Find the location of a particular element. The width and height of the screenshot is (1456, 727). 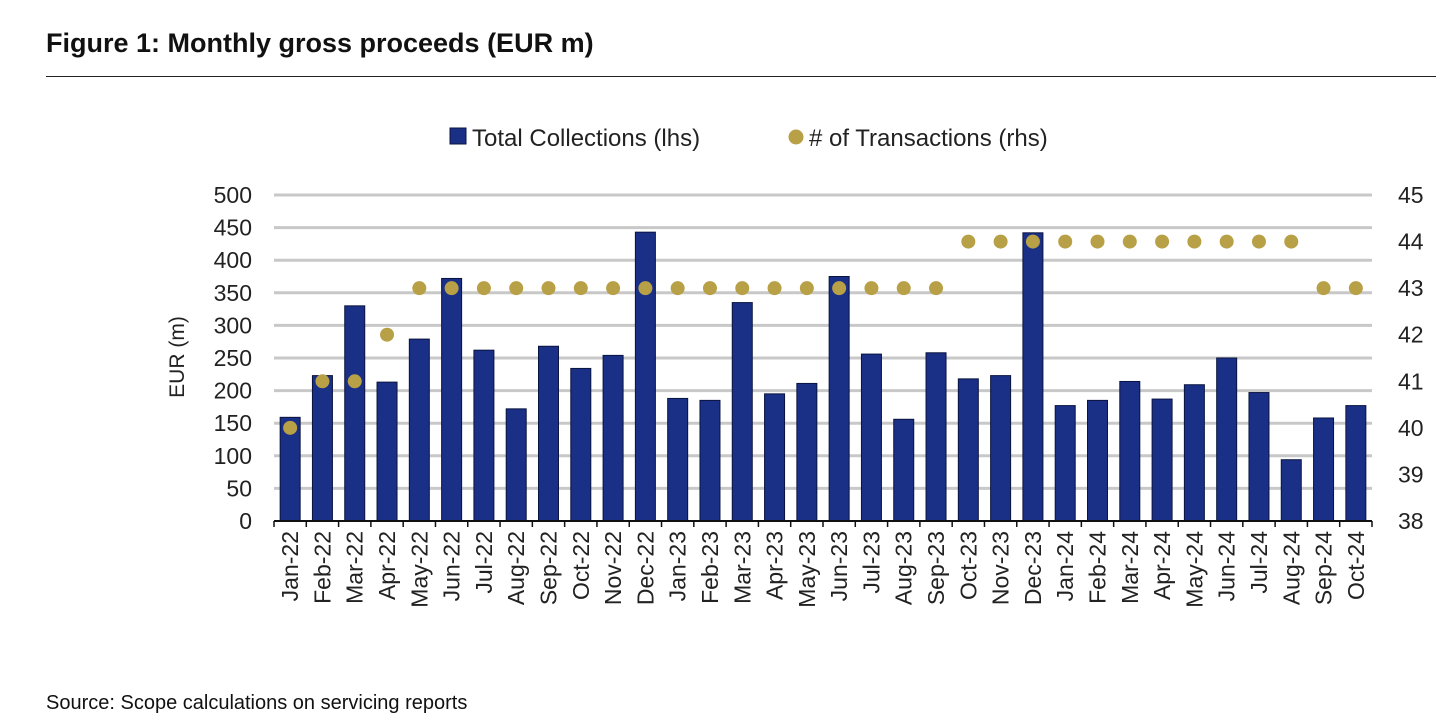

title-divider is located at coordinates (741, 76).